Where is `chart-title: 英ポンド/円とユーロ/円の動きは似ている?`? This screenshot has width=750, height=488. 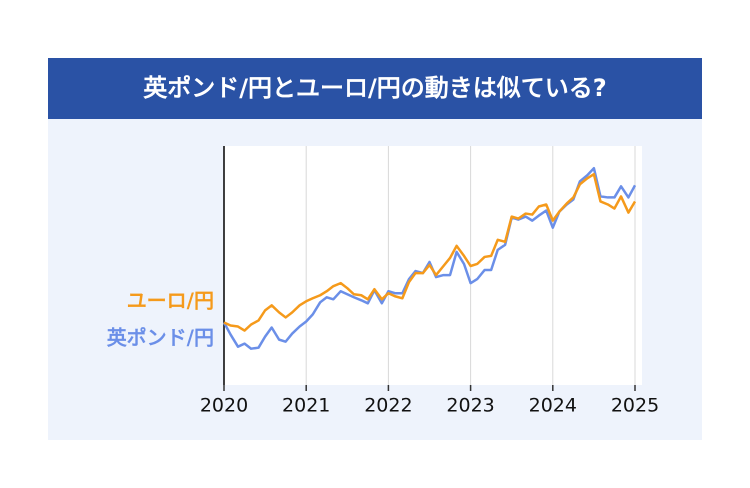
chart-title: 英ポンド/円とユーロ/円の動きは似ている? is located at coordinates (374, 88).